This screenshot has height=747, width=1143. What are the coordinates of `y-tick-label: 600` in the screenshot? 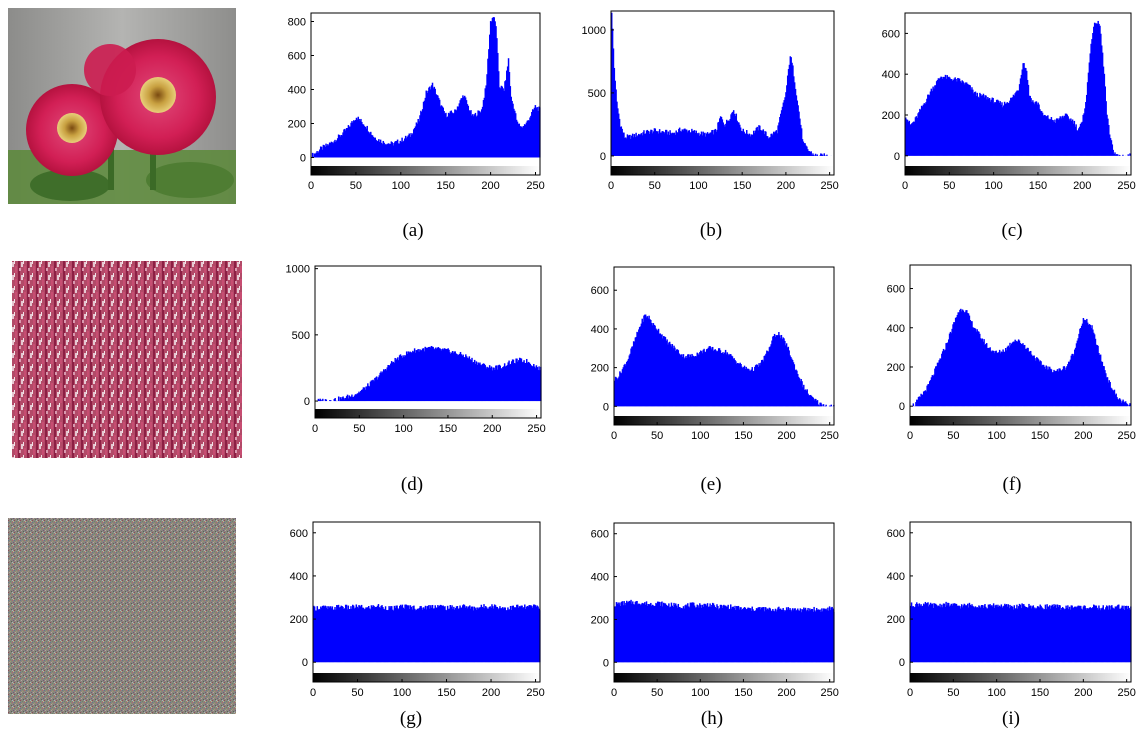 It's located at (891, 34).